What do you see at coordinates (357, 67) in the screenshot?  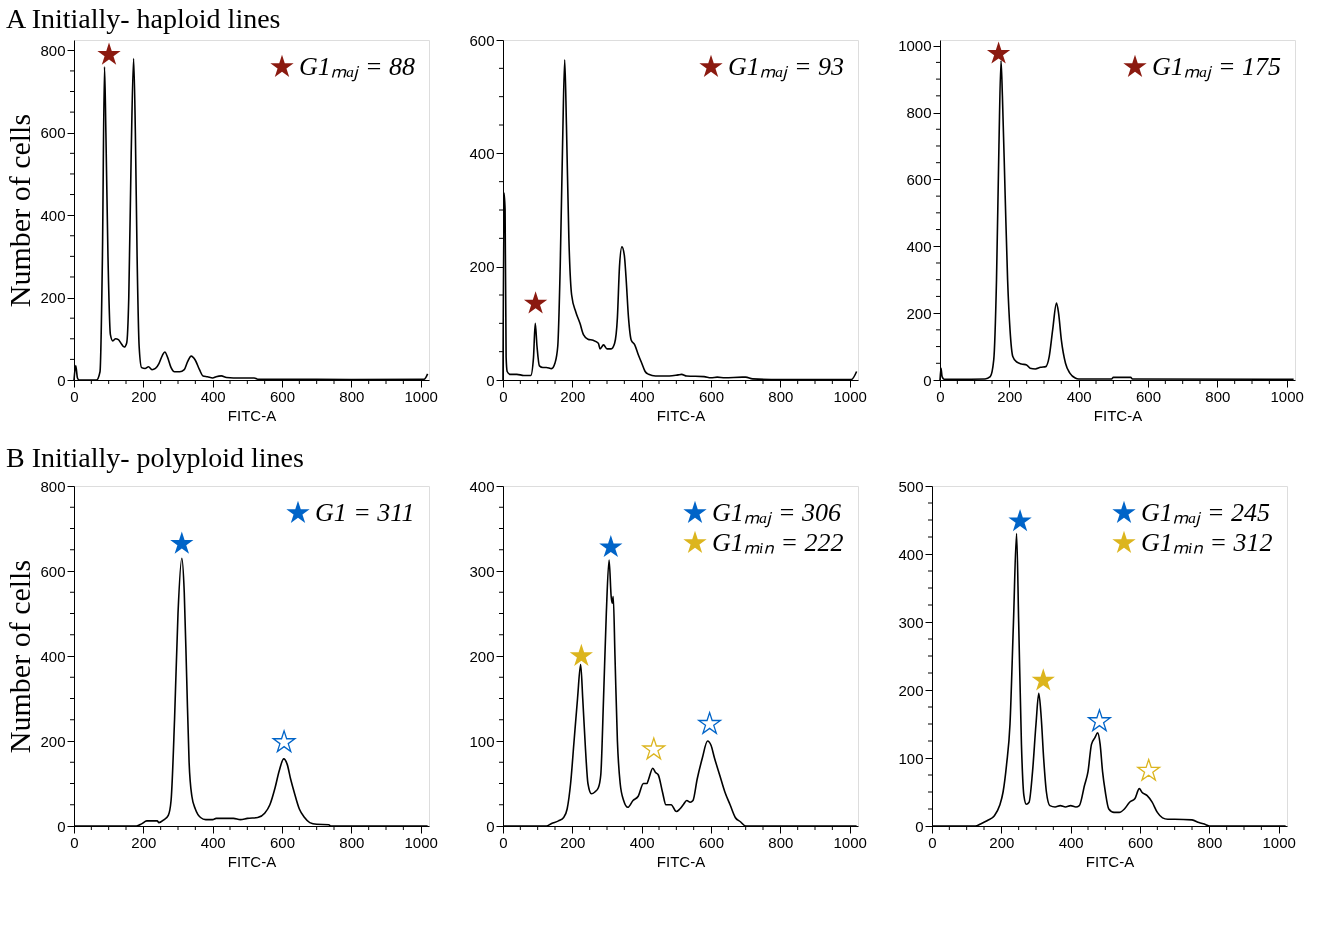 I see `legend-label: G1ₘₐⱼ = 88` at bounding box center [357, 67].